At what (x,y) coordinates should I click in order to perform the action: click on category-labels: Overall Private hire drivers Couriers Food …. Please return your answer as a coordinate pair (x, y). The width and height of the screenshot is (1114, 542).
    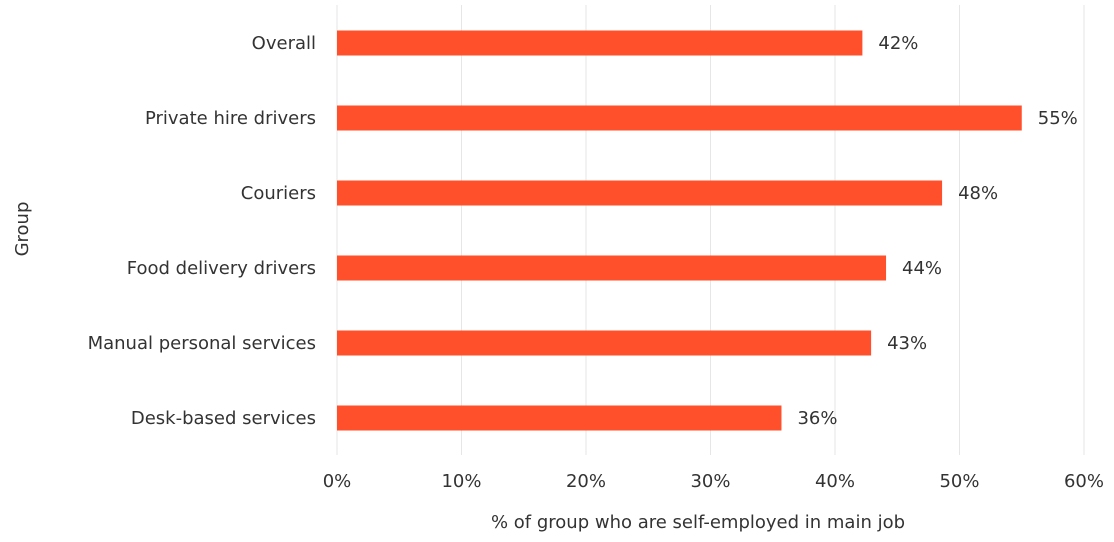
    Looking at the image, I should click on (202, 231).